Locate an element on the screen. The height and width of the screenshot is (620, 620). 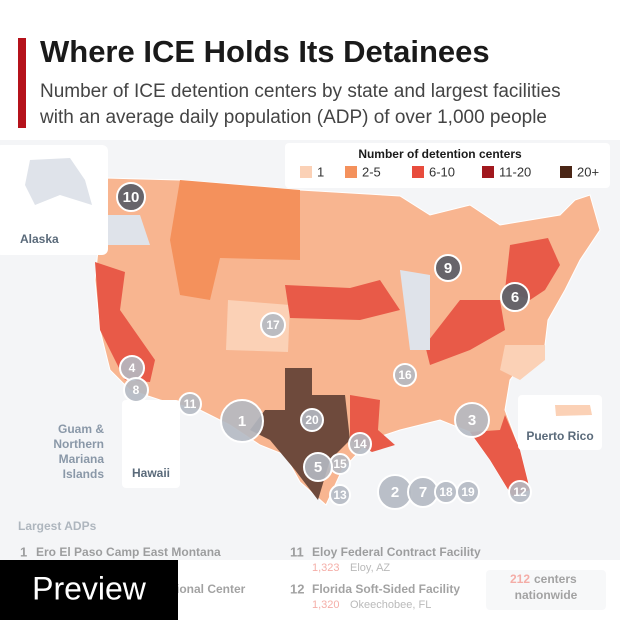
facility-number: 3 is located at coordinates (472, 420).